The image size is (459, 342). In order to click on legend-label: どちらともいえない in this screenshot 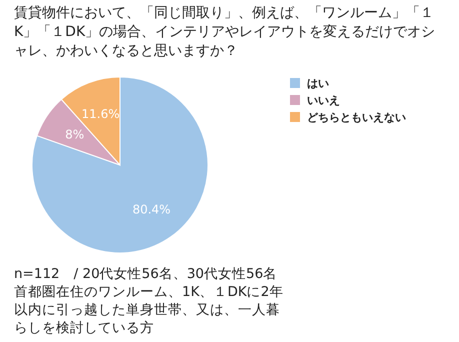, I will do `click(356, 117)`.